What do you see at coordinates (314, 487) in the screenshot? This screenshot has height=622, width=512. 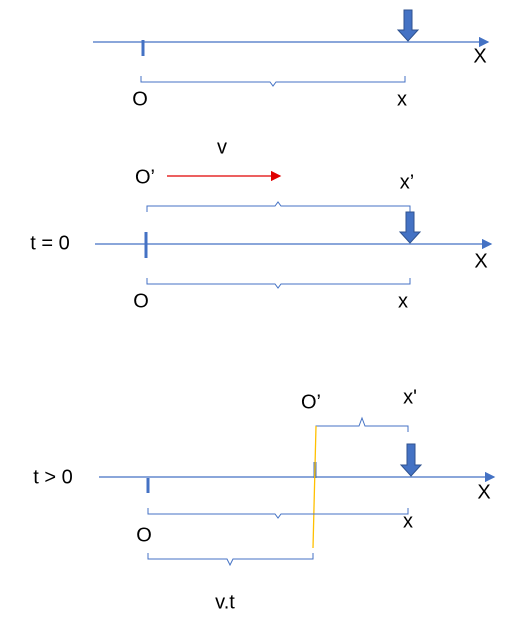 I see `guide-line` at bounding box center [314, 487].